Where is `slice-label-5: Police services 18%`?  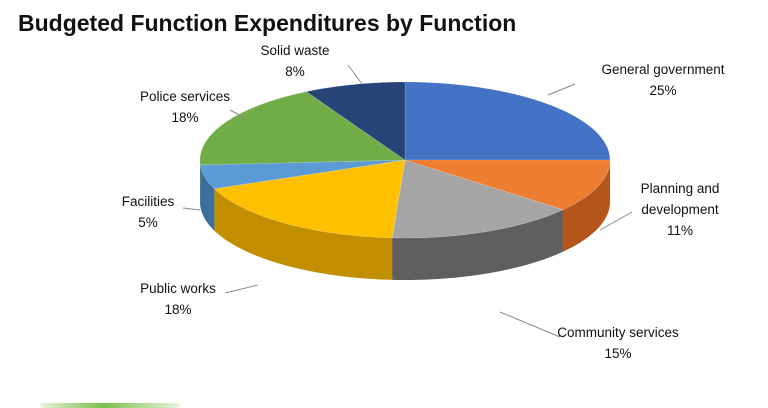
slice-label-5: Police services 18% is located at coordinates (185, 107).